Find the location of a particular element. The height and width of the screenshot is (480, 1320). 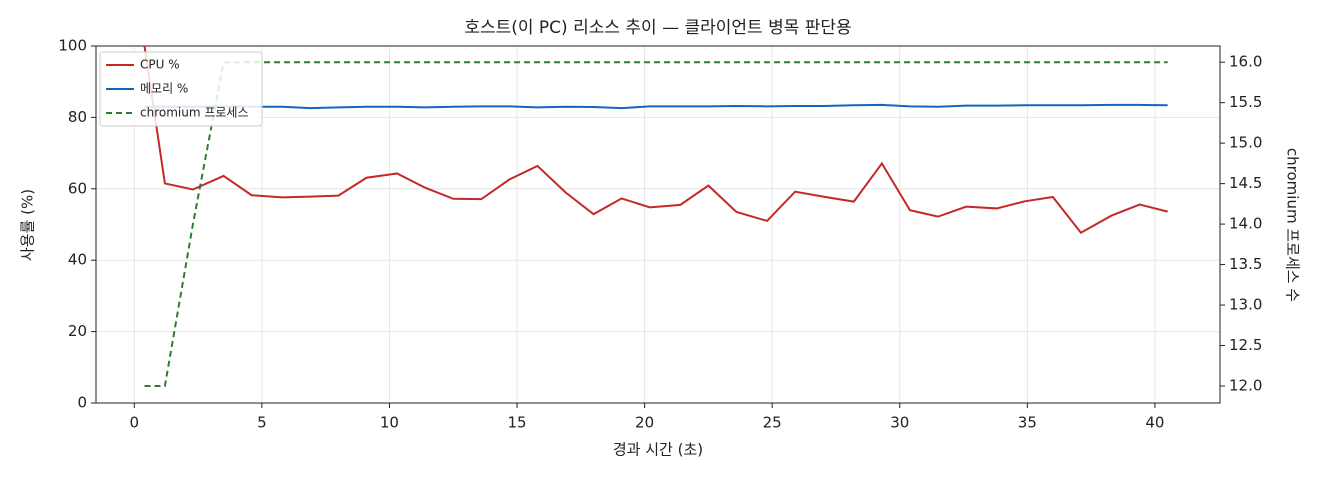

x-axis-label: 경과 시간 (초) is located at coordinates (658, 450).